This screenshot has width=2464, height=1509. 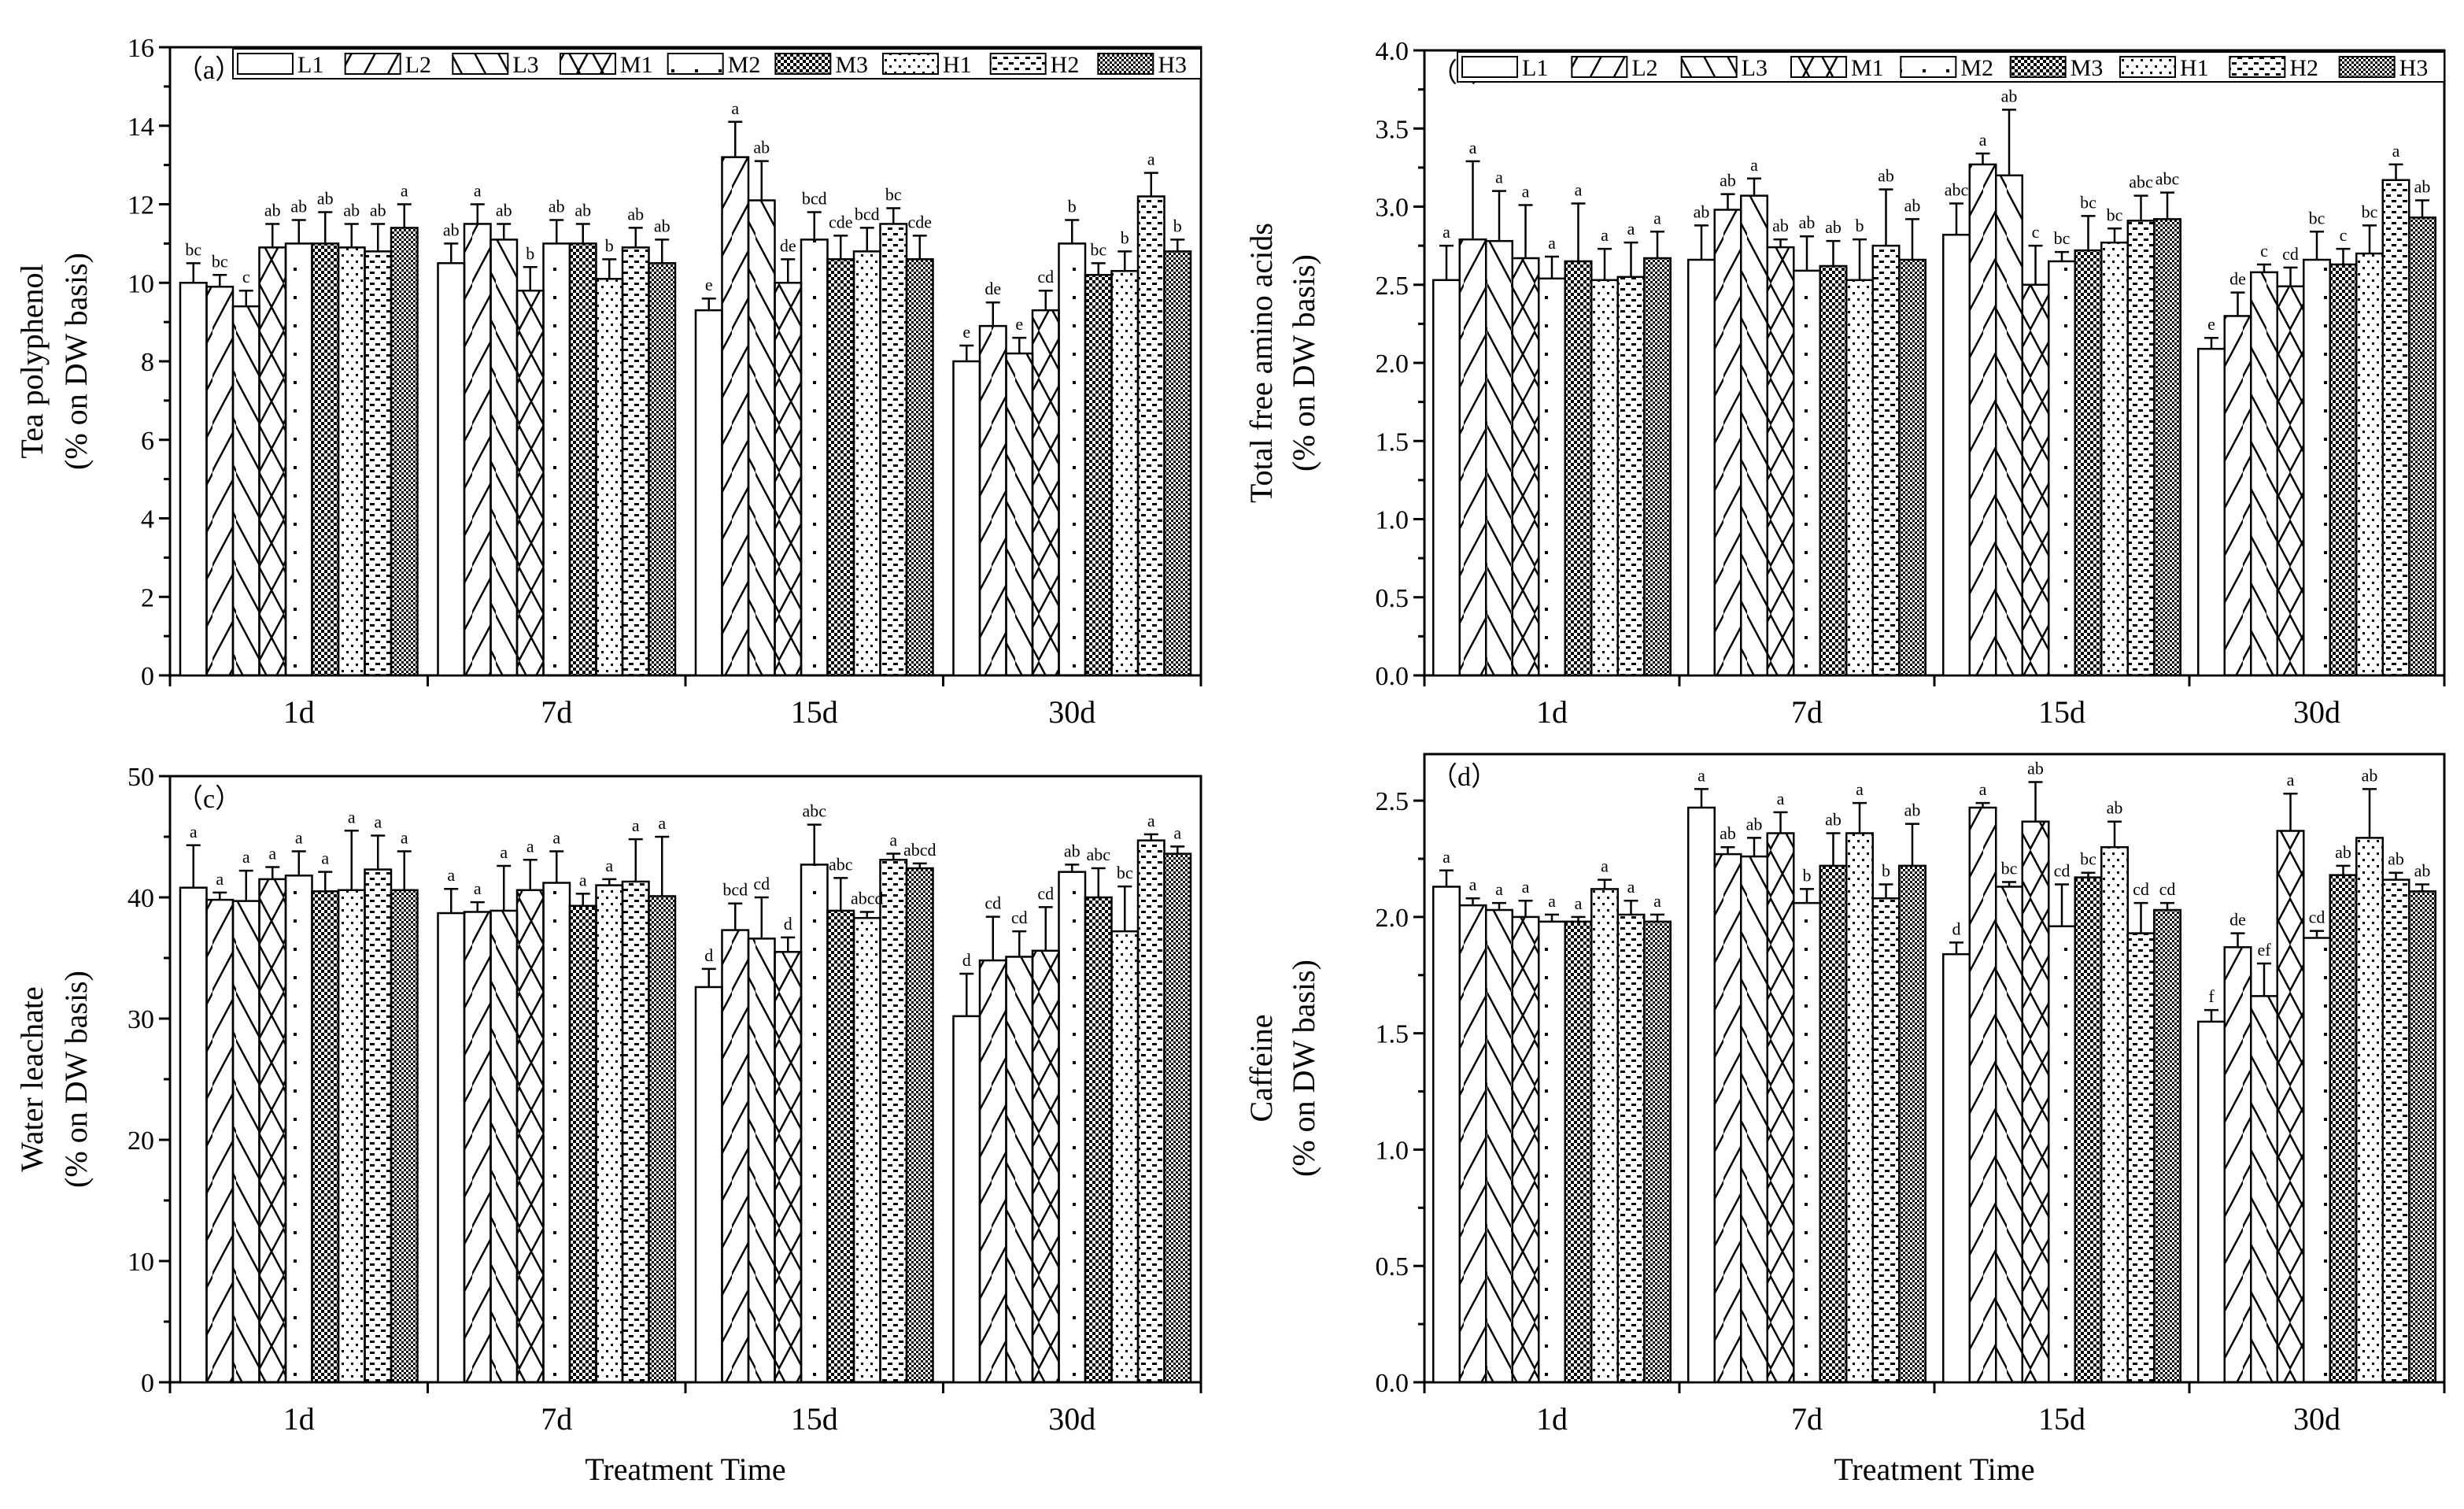 What do you see at coordinates (193, 479) in the screenshot?
I see `bar-l1-1d` at bounding box center [193, 479].